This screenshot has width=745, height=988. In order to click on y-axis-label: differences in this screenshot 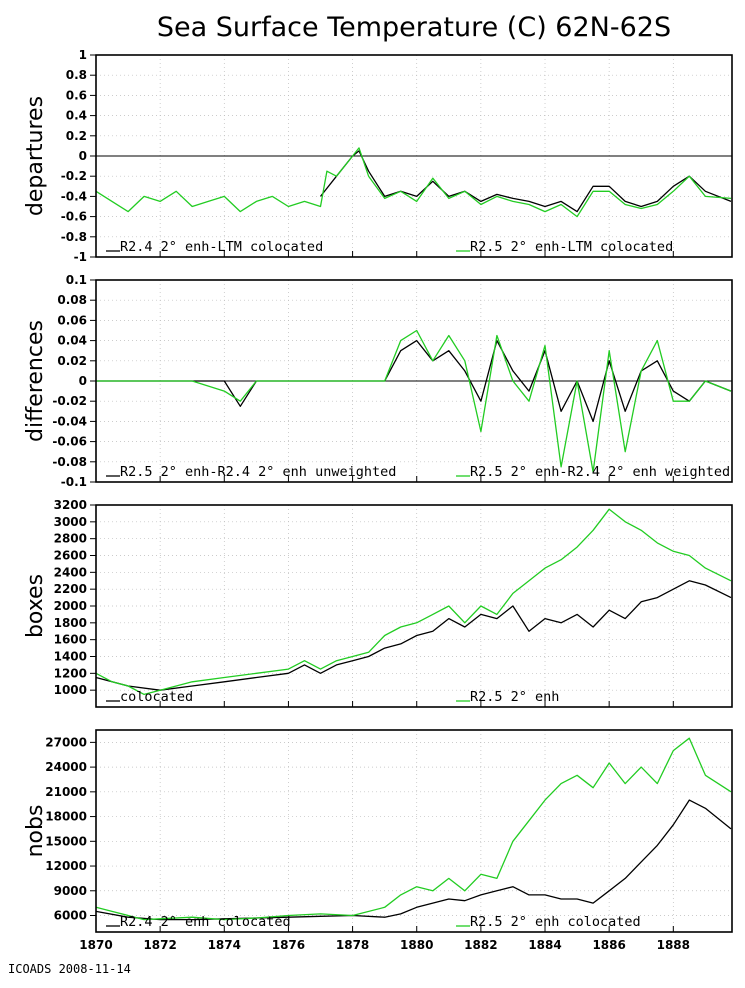, I will do `click(35, 381)`.